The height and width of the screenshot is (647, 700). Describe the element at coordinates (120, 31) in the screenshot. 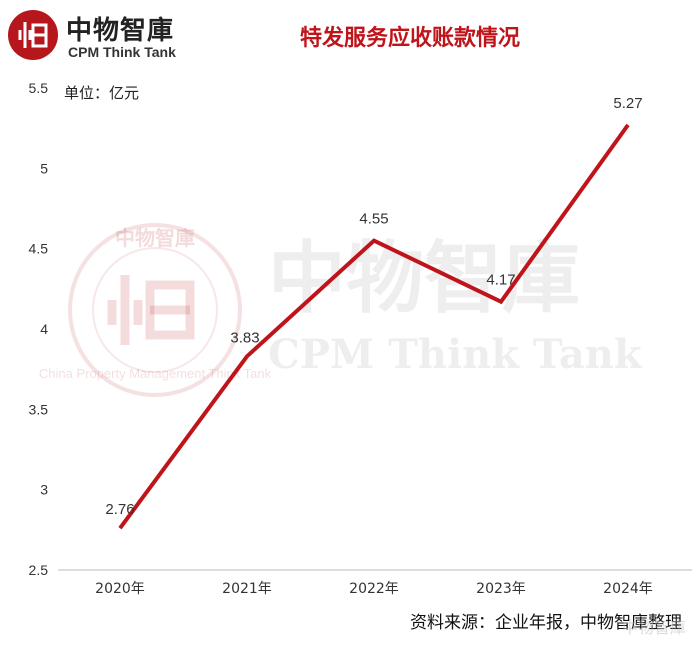

I see `logo-text-cn: 中物智庫` at that location.